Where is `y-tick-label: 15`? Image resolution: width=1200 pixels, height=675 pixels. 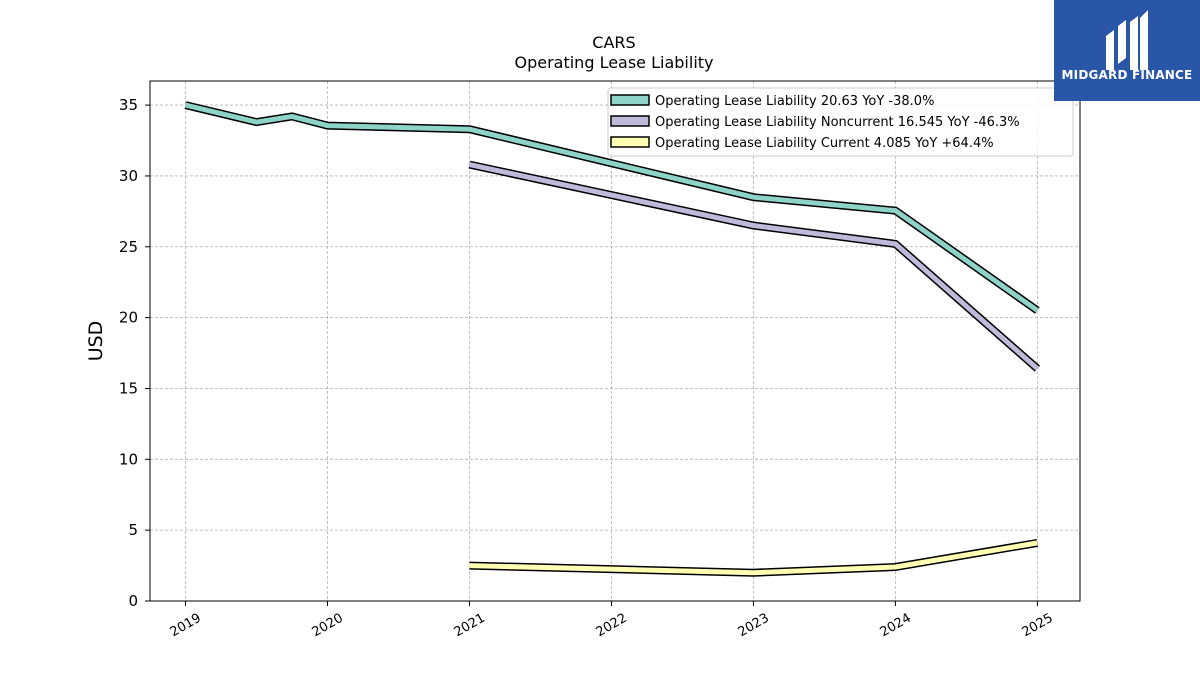 y-tick-label: 15 is located at coordinates (128, 388).